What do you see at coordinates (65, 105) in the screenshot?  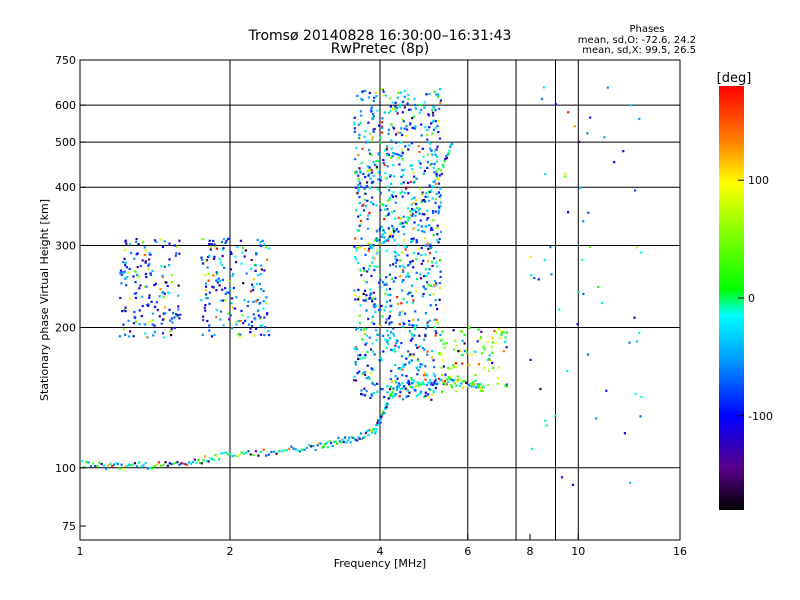 I see `y-tick-label: 600` at bounding box center [65, 105].